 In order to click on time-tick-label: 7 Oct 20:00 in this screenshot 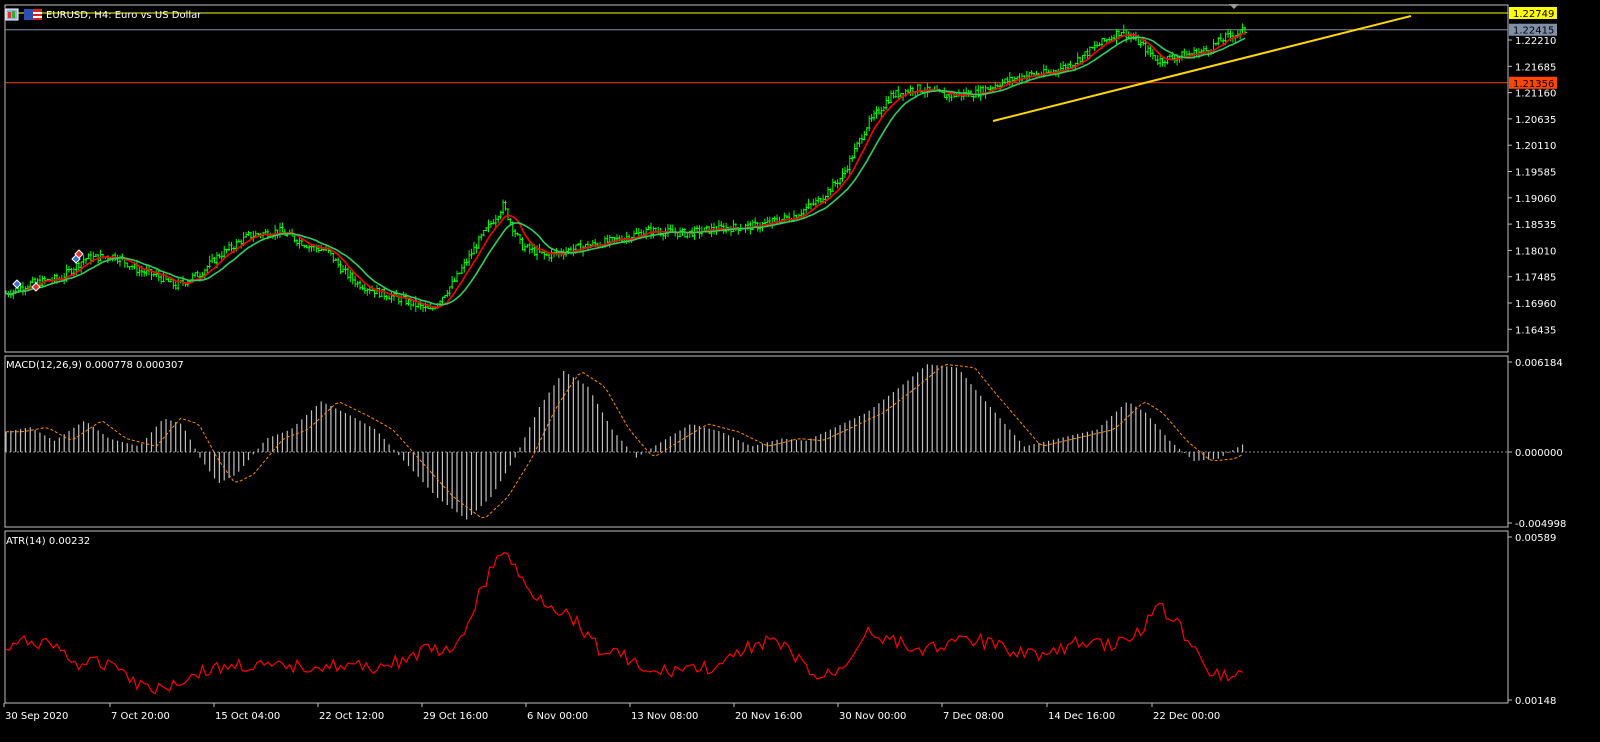, I will do `click(140, 716)`.